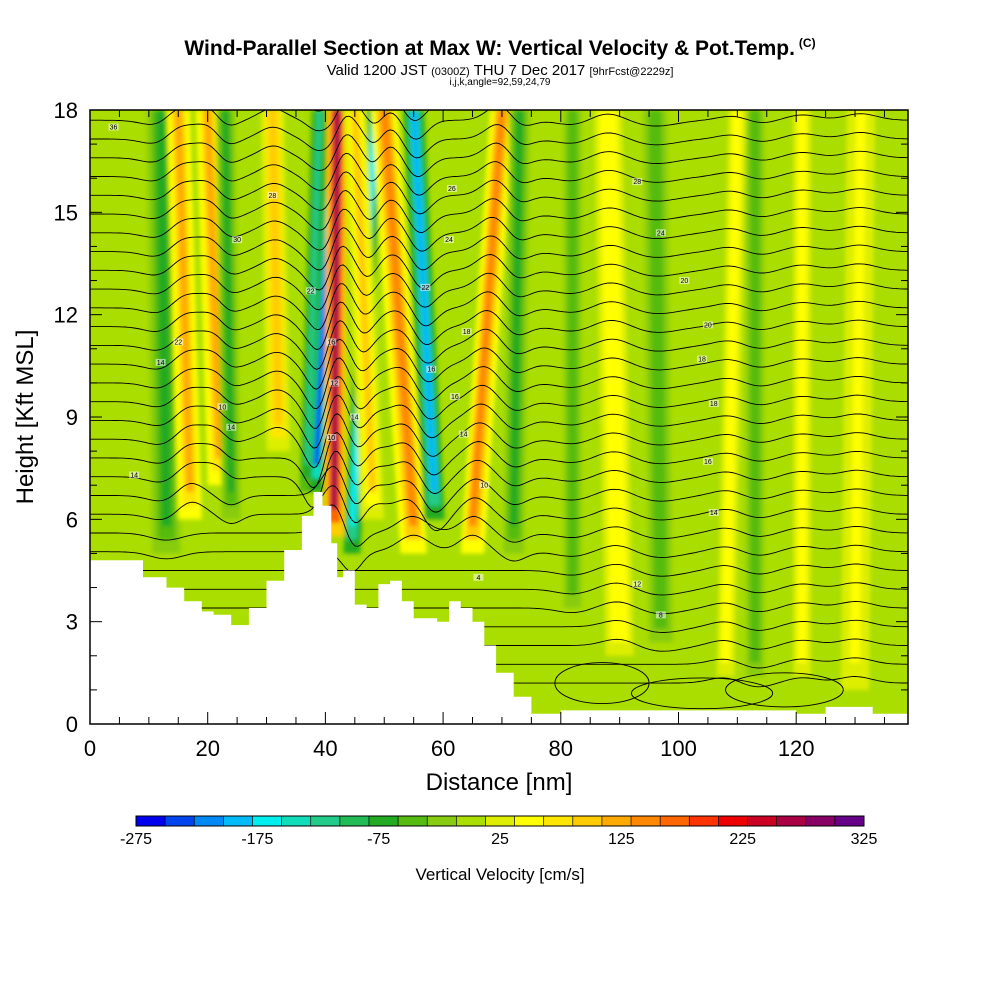 The image size is (1000, 1000). I want to click on y-tick-label: 9, so click(72, 417).